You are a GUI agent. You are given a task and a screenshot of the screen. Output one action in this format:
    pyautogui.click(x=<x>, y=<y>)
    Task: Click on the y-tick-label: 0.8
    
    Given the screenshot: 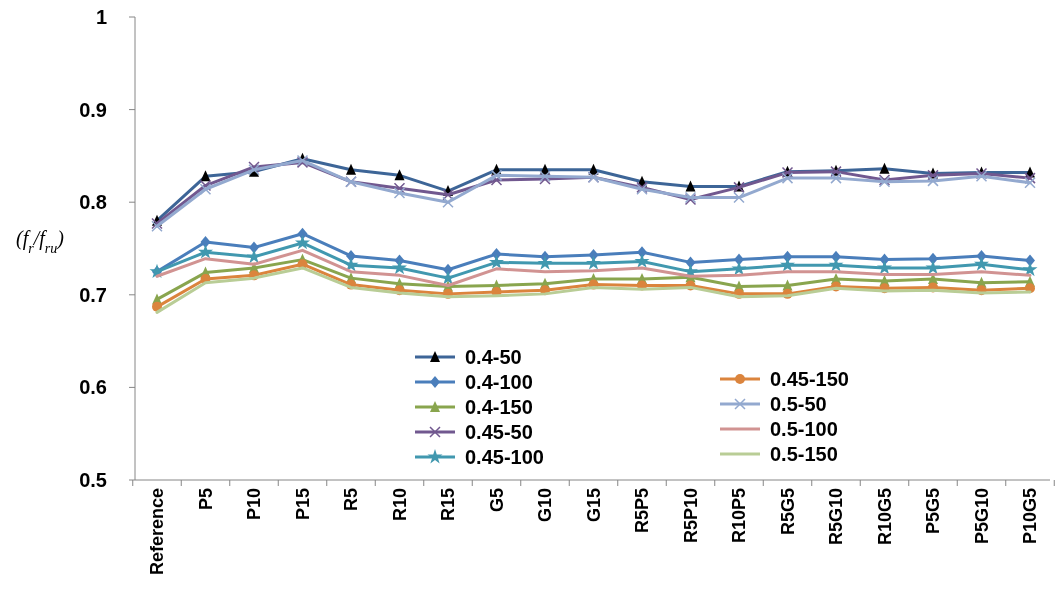 What is the action you would take?
    pyautogui.click(x=93, y=202)
    